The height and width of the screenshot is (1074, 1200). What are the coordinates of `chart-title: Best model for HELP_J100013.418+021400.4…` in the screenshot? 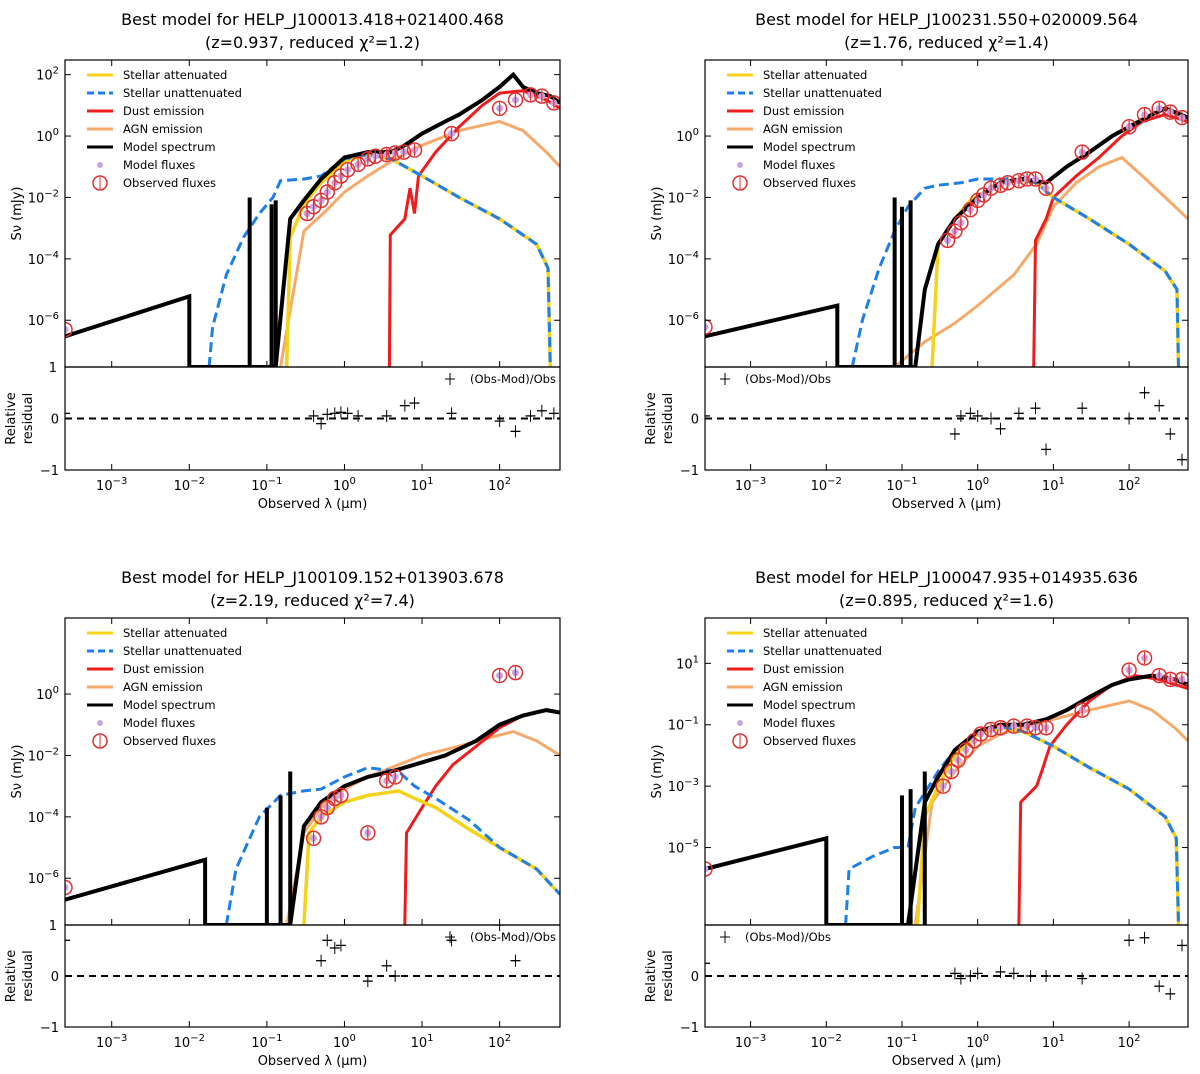 It's located at (312, 20).